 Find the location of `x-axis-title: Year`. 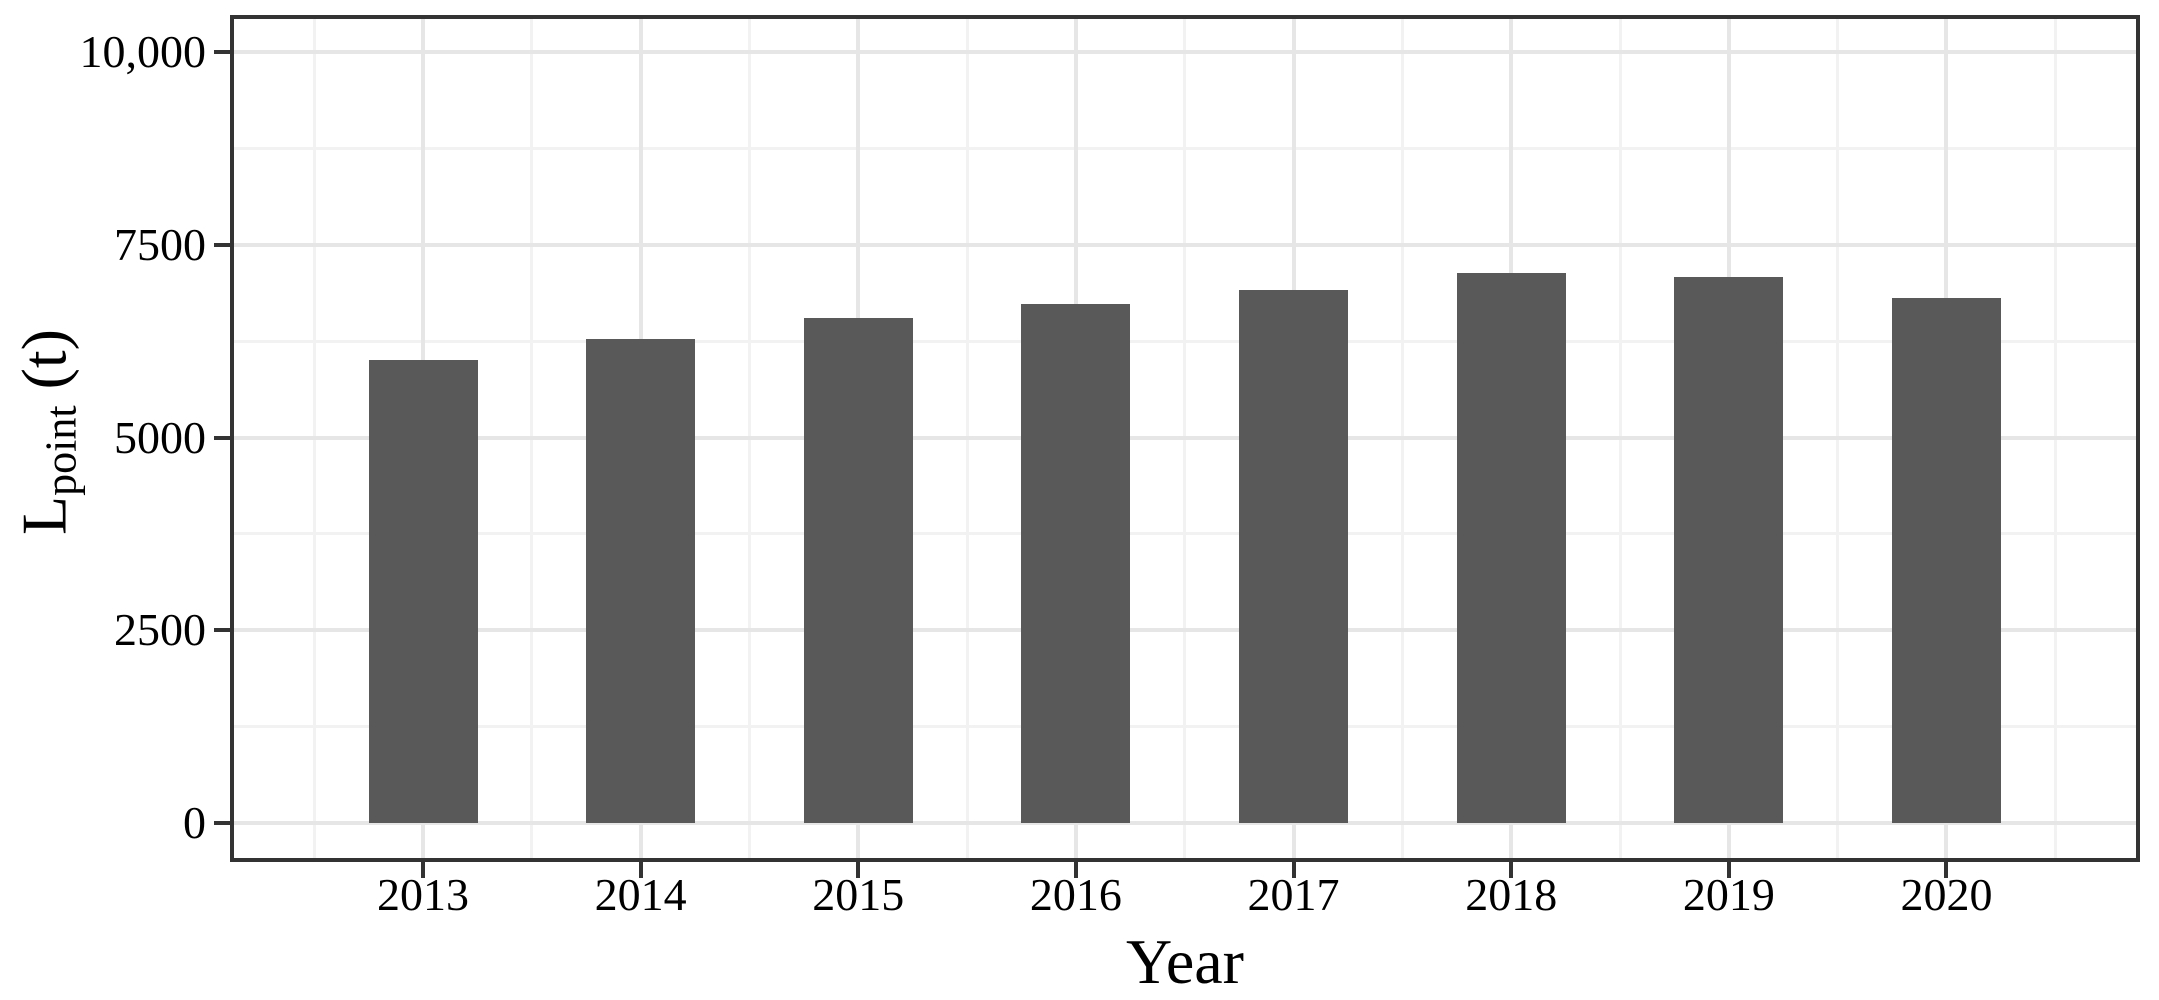

x-axis-title: Year is located at coordinates (1185, 961).